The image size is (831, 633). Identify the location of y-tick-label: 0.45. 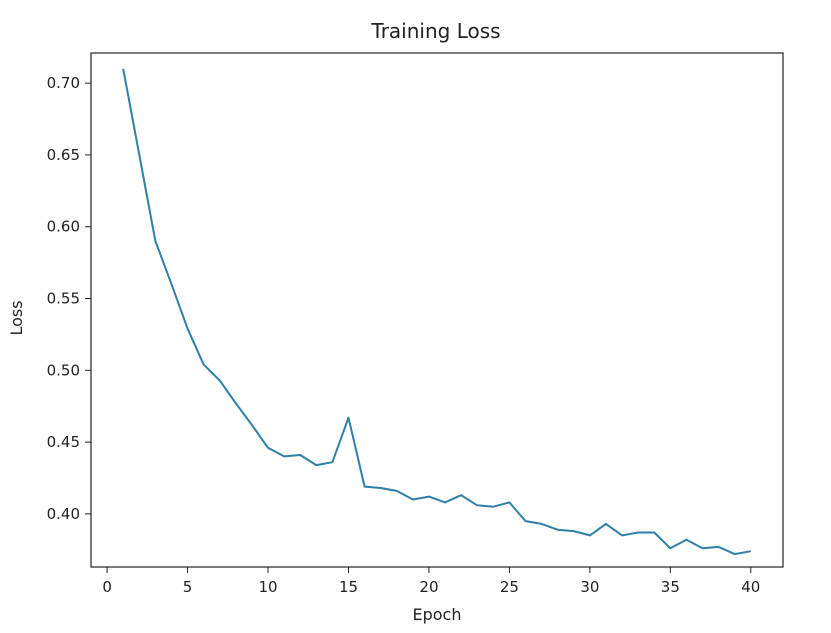
(63, 442).